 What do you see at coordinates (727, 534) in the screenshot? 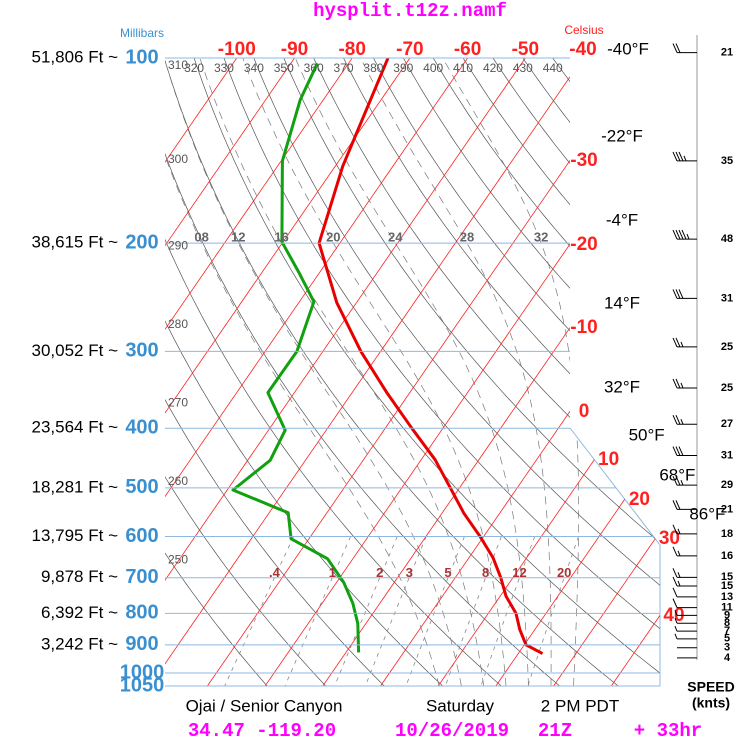
I see `wind-speed-label: 18` at bounding box center [727, 534].